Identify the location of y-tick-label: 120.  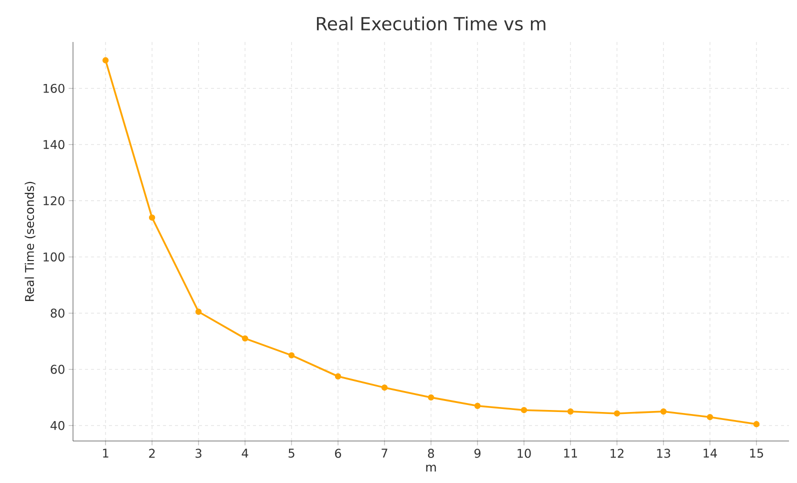
(54, 201).